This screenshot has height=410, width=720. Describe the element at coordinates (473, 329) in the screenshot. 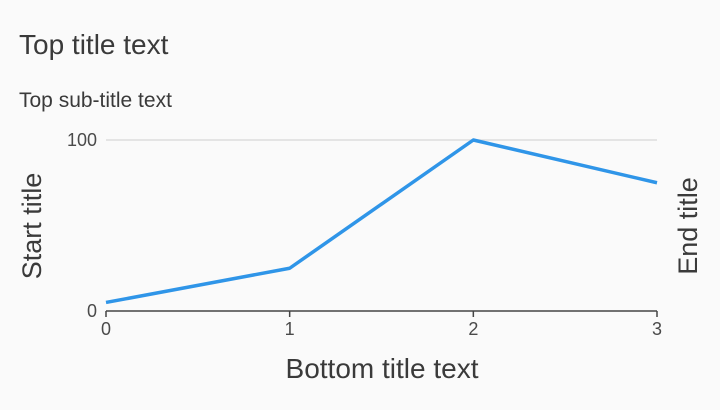

I see `x-tick-label-2: 2` at that location.